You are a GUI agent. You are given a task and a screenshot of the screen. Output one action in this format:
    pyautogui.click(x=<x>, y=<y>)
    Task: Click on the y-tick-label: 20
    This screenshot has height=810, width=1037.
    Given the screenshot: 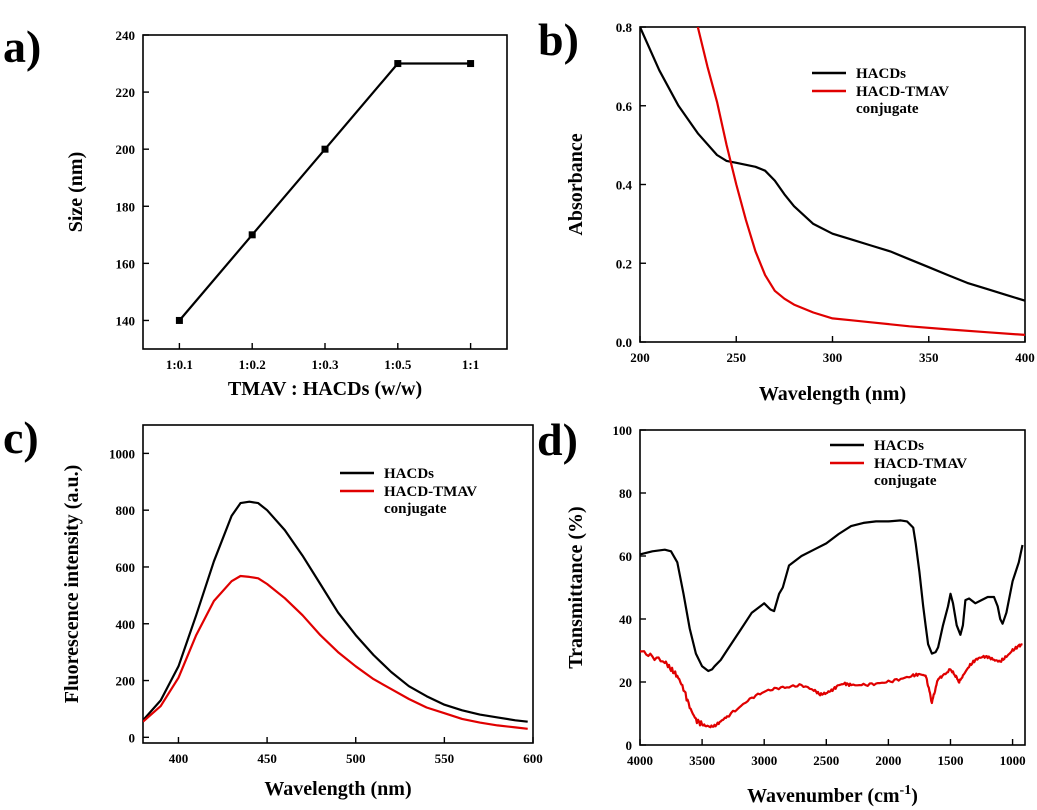 What is the action you would take?
    pyautogui.click(x=625, y=682)
    